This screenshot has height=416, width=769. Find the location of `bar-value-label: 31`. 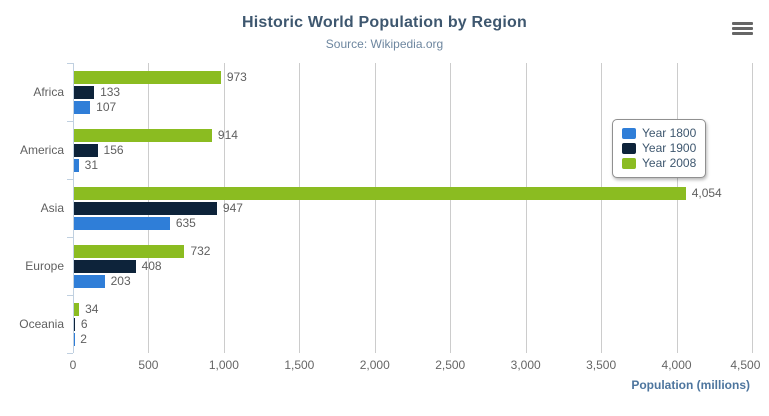

bar-value-label: 31 is located at coordinates (91, 164).